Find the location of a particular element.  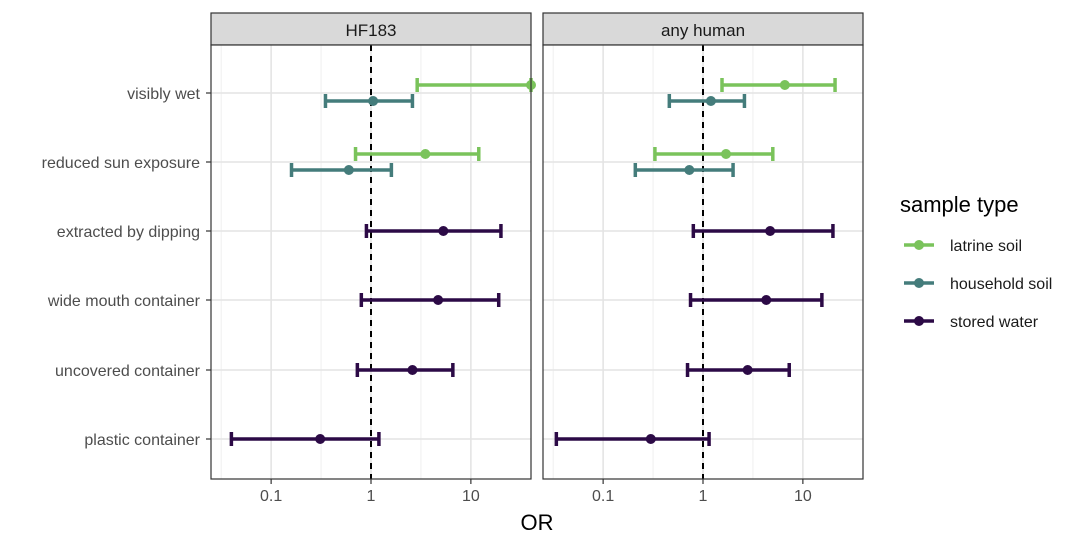

estimate-point-hf183-wide-mouth-container-stored-water is located at coordinates (438, 300).